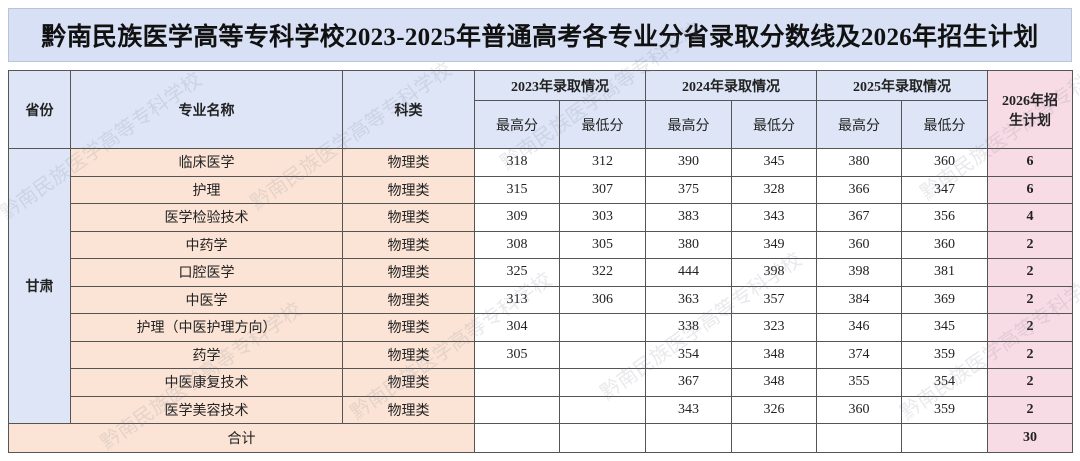 The width and height of the screenshot is (1080, 461). Describe the element at coordinates (206, 189) in the screenshot. I see `table-cell: 护理` at that location.